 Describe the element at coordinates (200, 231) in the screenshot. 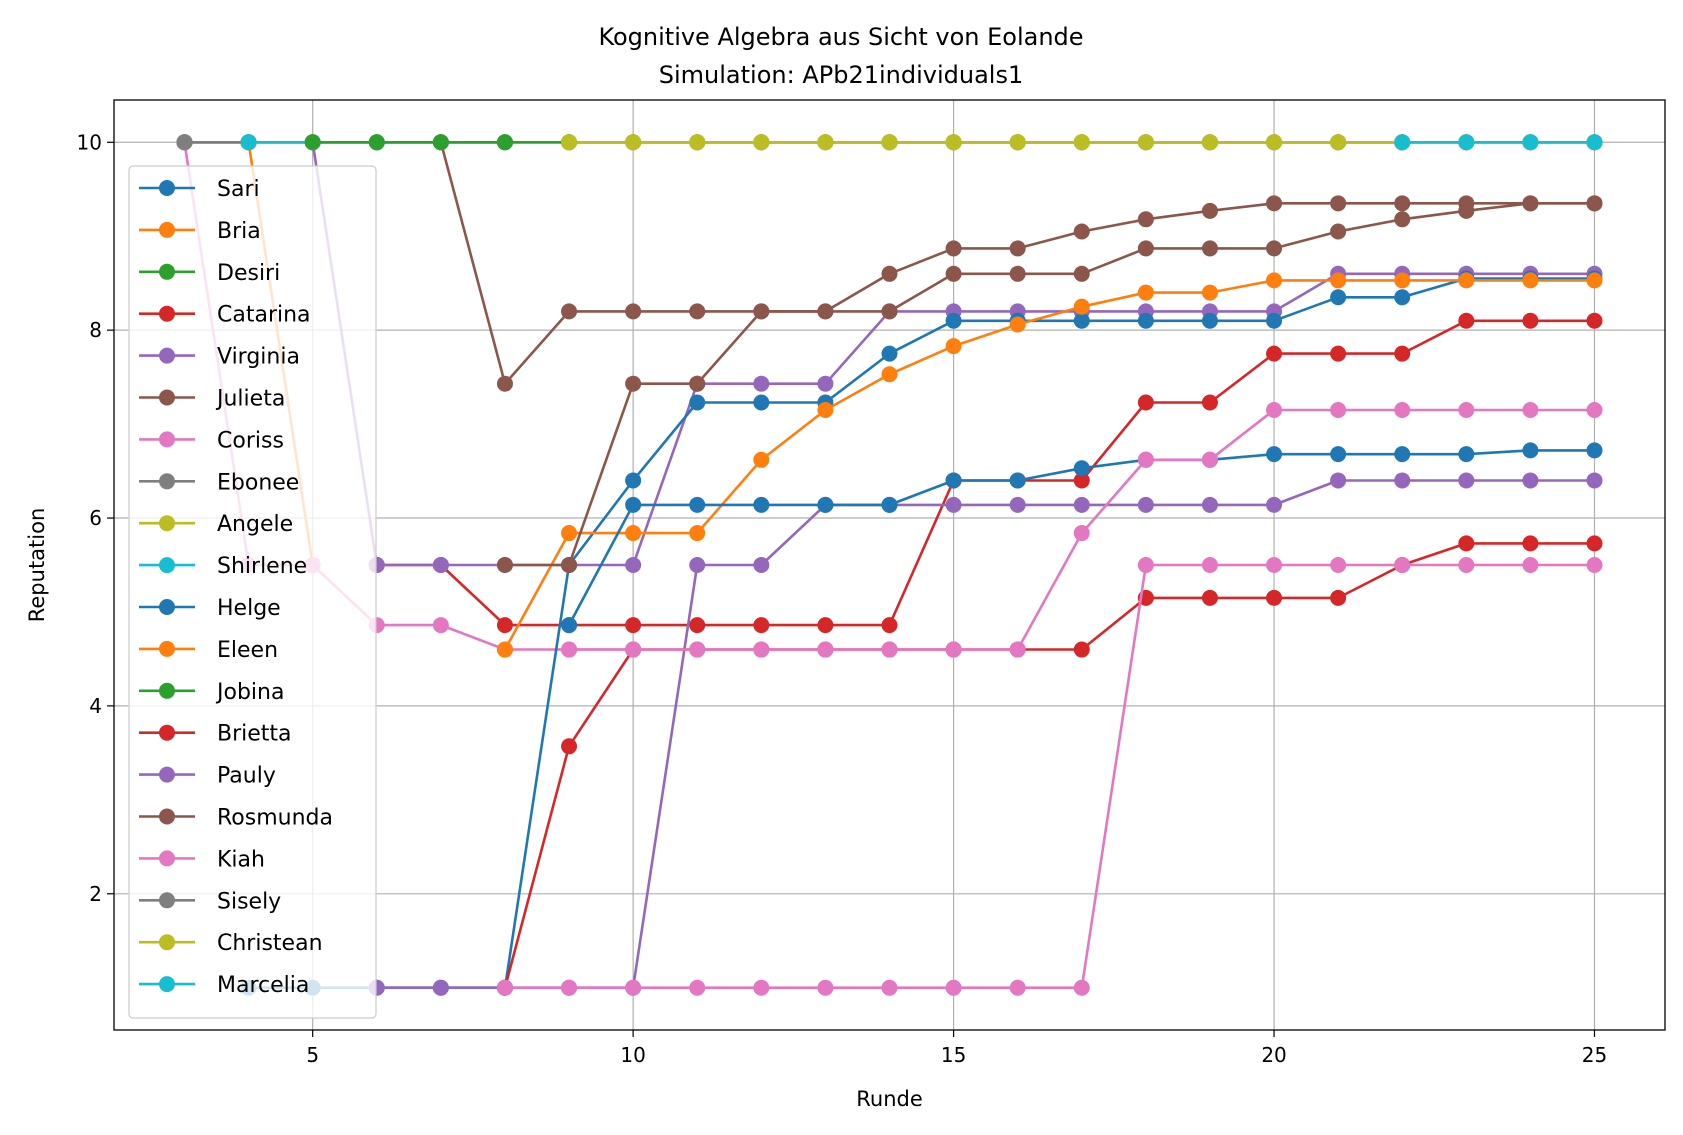

I see `legend-item-bria: Bria` at that location.